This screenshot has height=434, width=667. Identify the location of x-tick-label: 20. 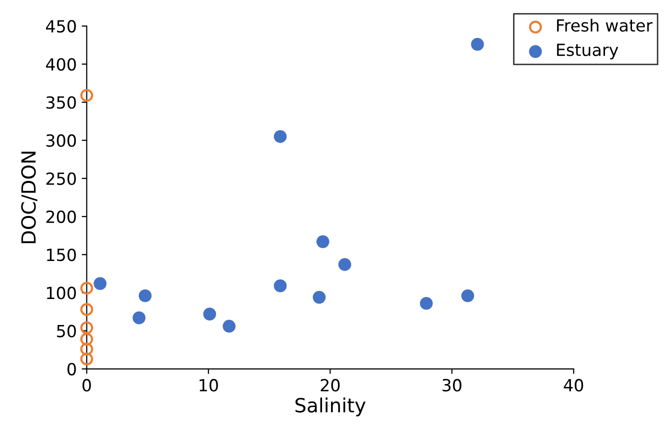
(330, 385).